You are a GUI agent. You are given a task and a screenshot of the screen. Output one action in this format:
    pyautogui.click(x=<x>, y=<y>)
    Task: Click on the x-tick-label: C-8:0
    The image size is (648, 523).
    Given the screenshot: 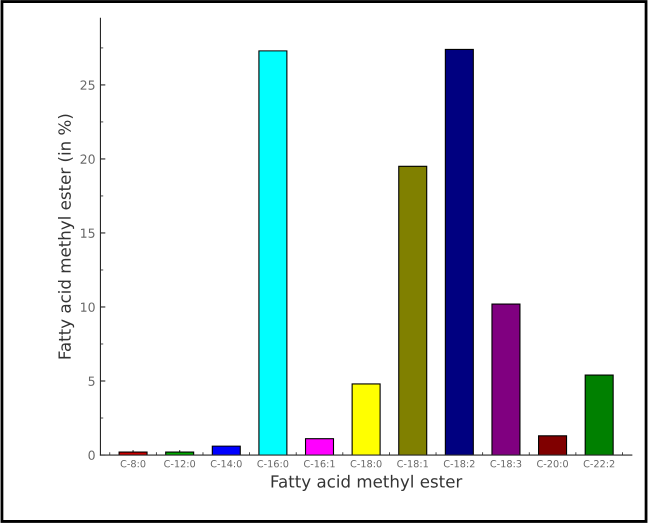 What is the action you would take?
    pyautogui.click(x=133, y=464)
    